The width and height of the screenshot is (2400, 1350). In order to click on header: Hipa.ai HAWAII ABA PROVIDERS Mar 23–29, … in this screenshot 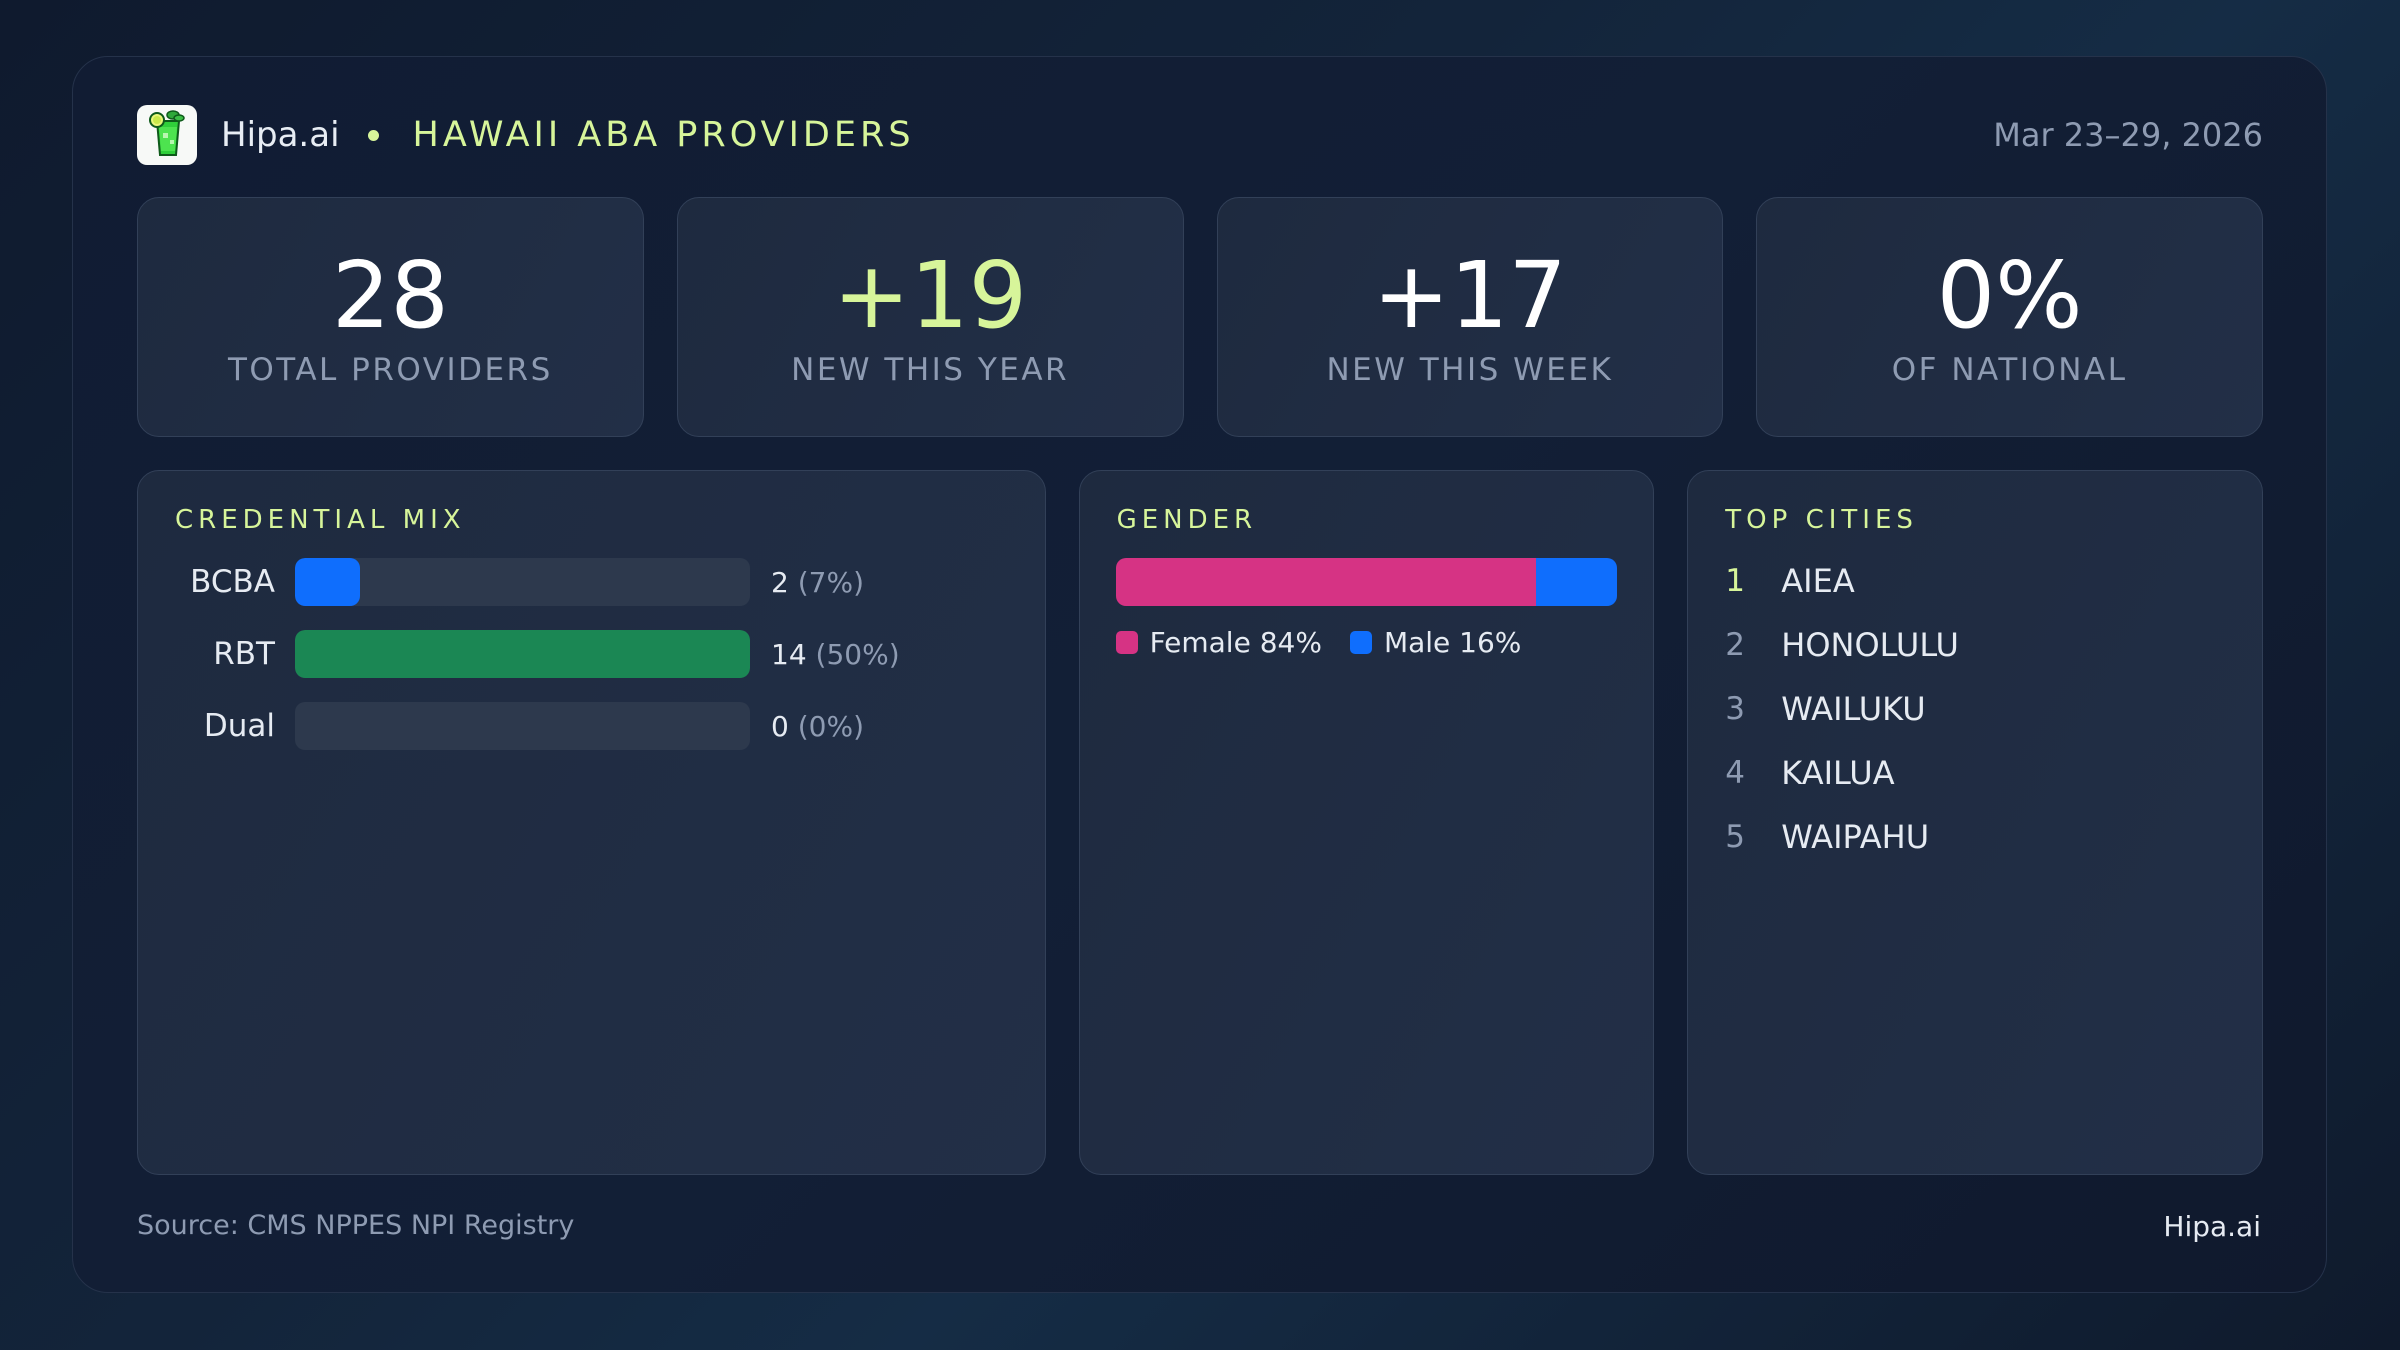, I will do `click(1200, 135)`.